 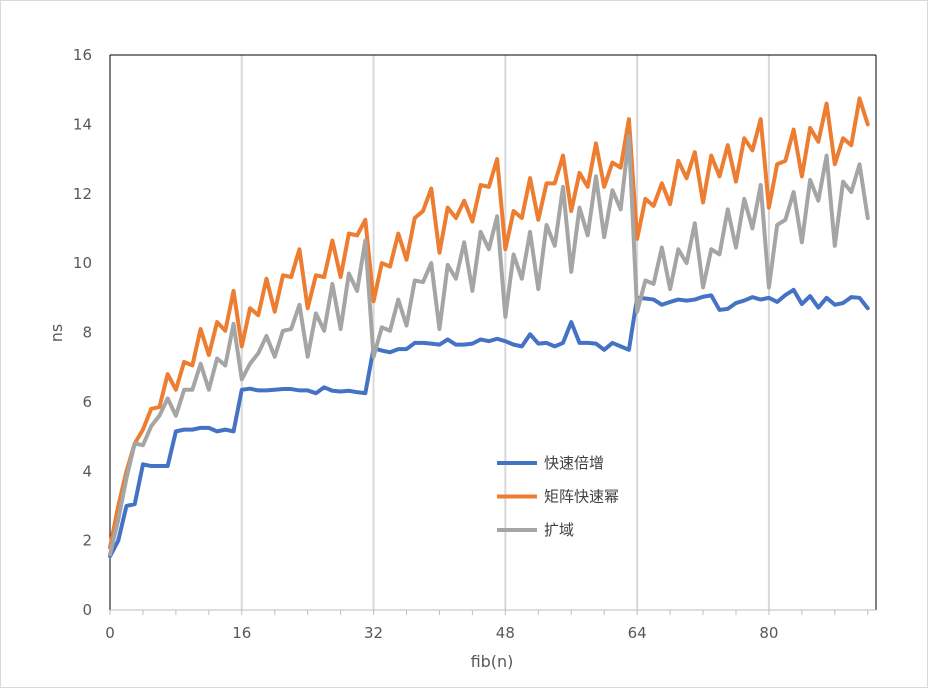 What do you see at coordinates (241, 633) in the screenshot?
I see `x-tick-label: 16` at bounding box center [241, 633].